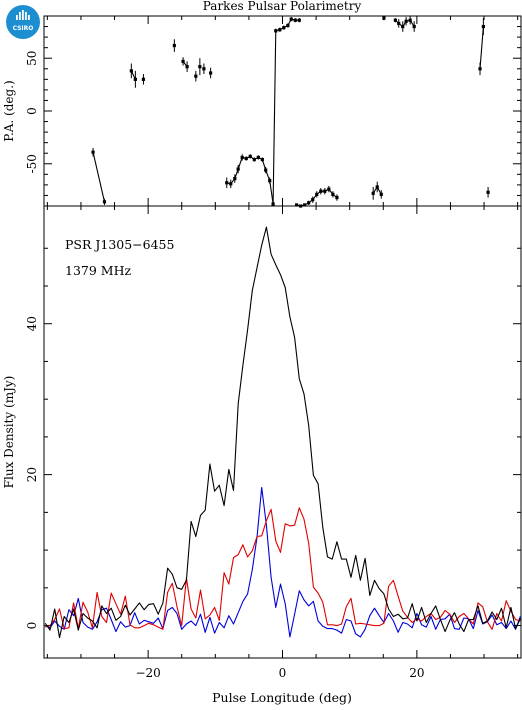  I want to click on profile-x-tick-label: 0, so click(283, 673).